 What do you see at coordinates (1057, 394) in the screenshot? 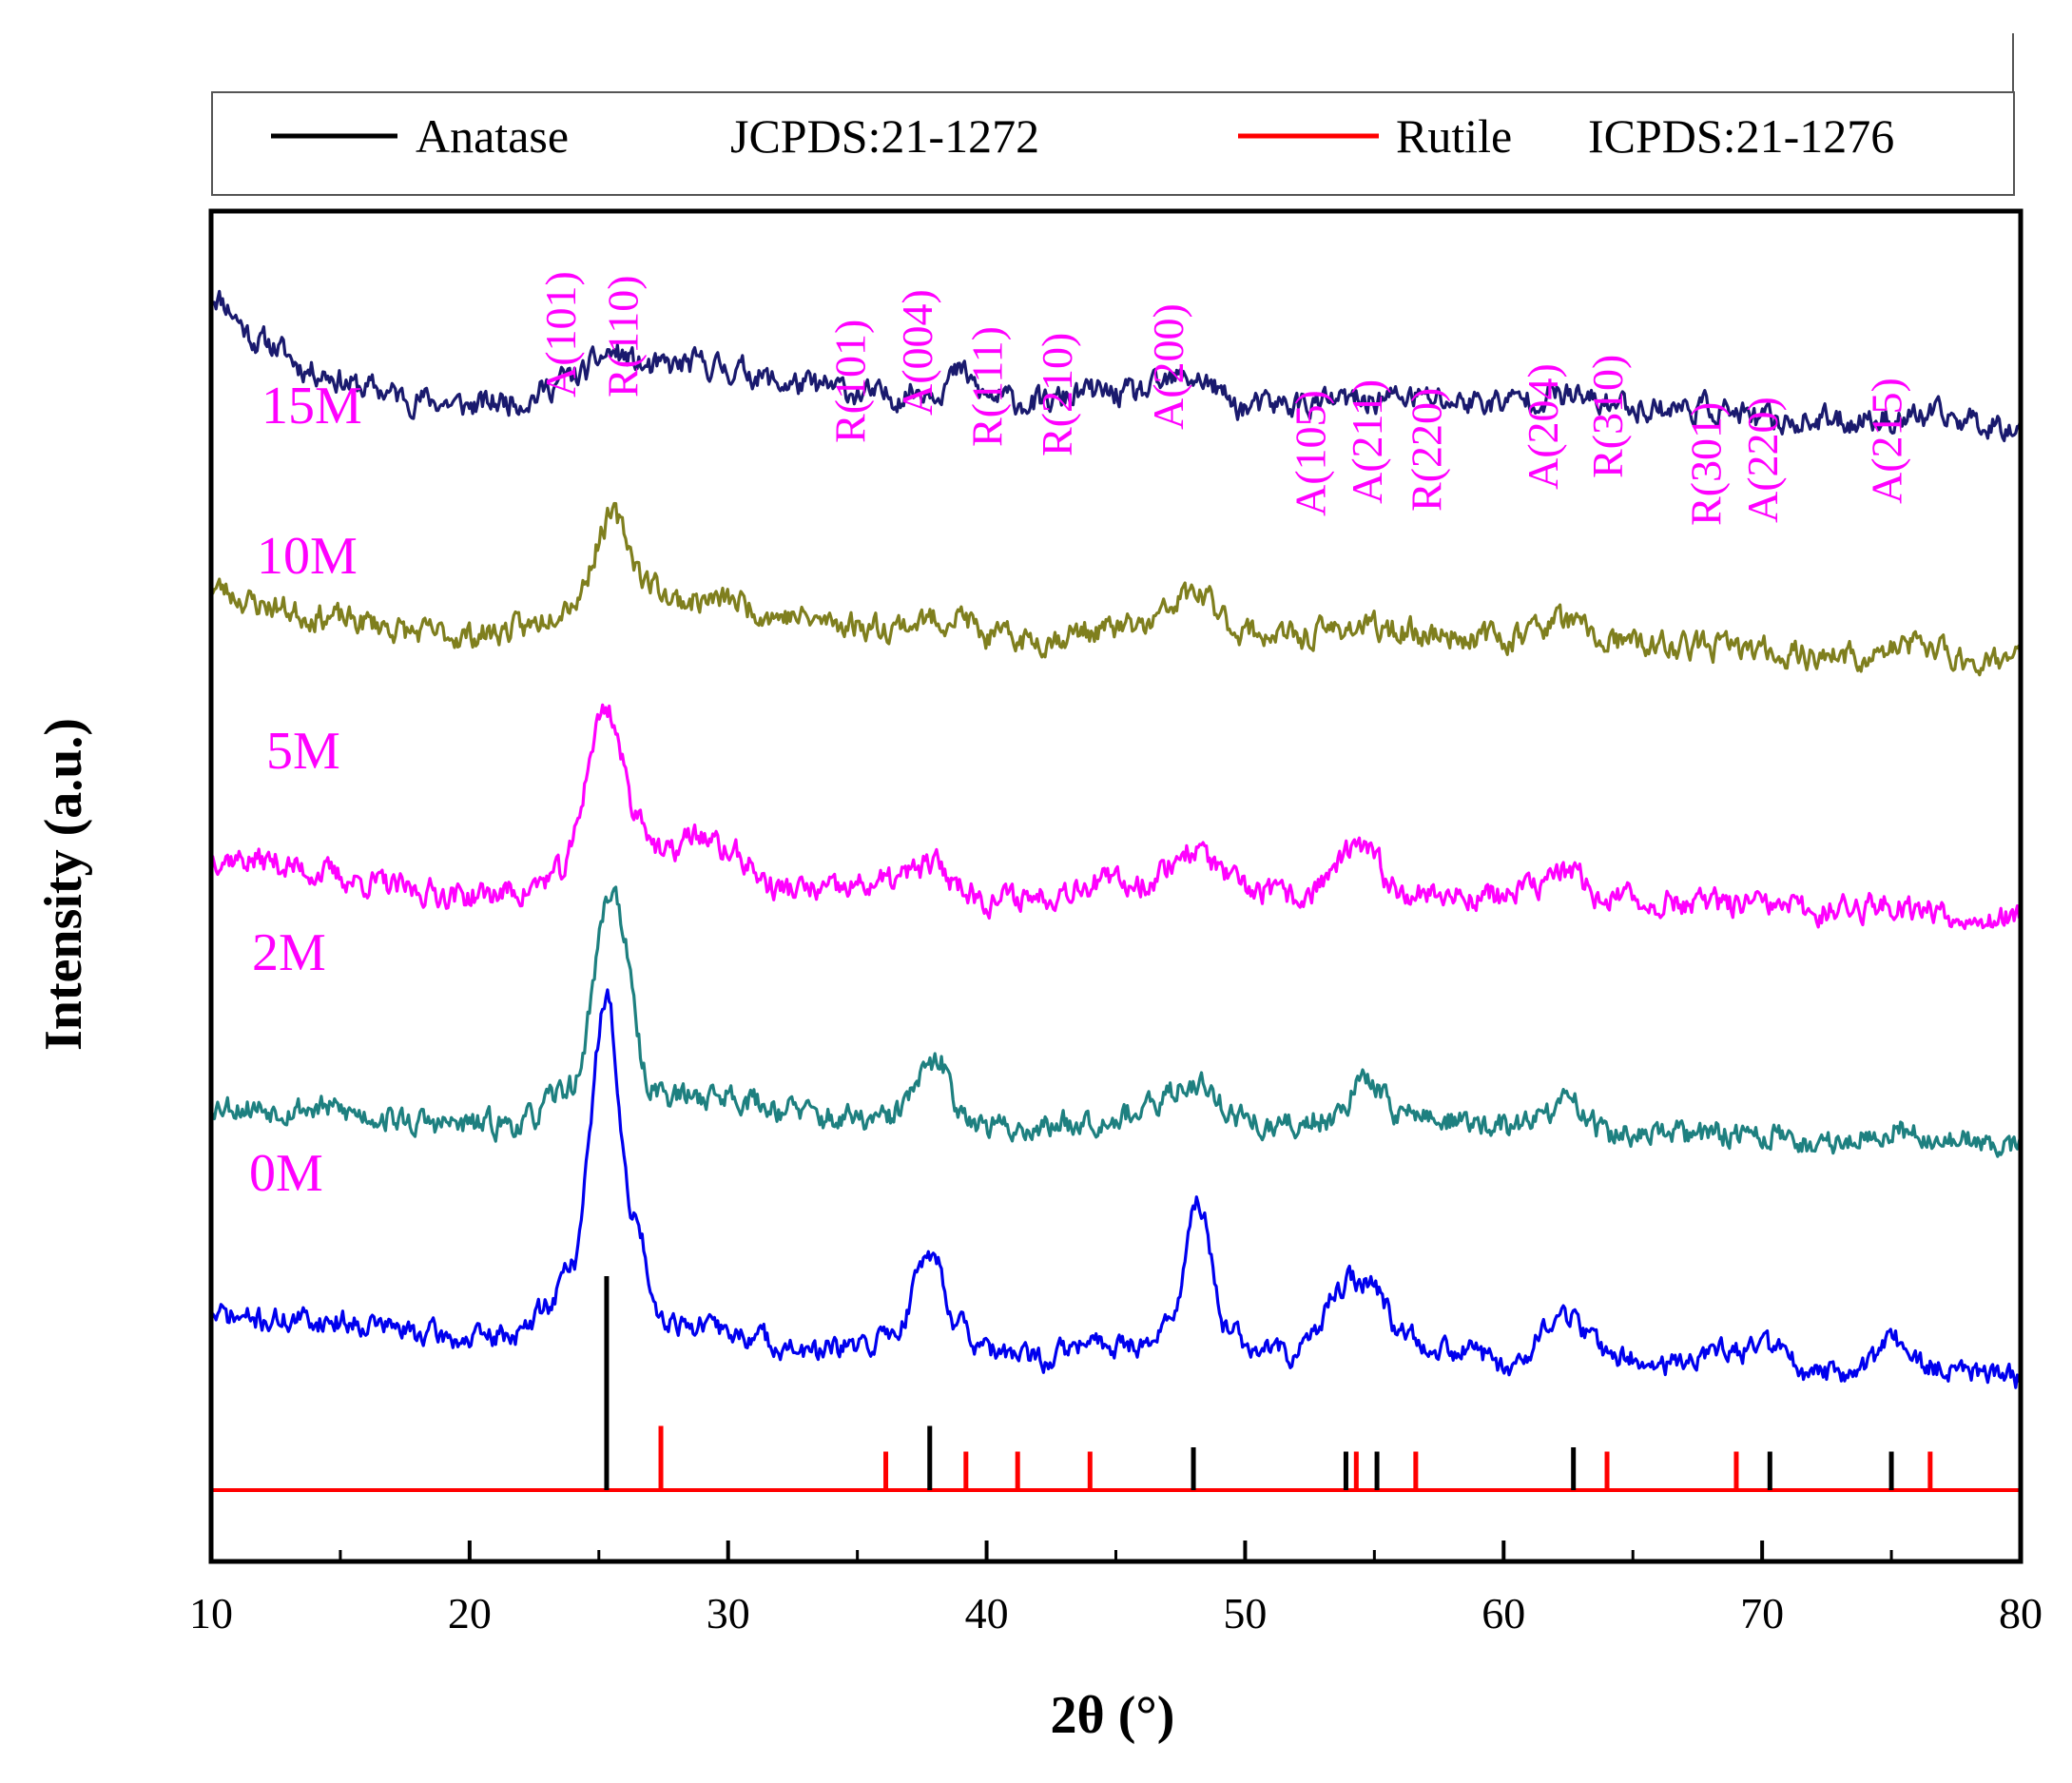
I see `peak-label: R(210)` at bounding box center [1057, 394].